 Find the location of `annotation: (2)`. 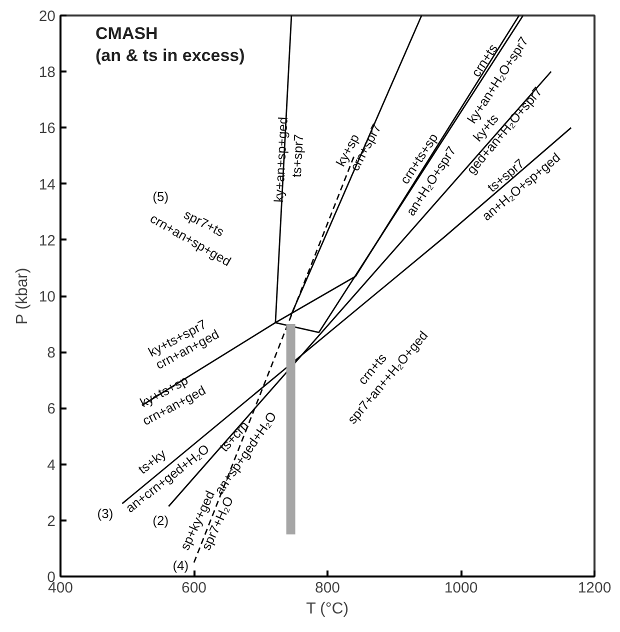

annotation: (2) is located at coordinates (160, 520).